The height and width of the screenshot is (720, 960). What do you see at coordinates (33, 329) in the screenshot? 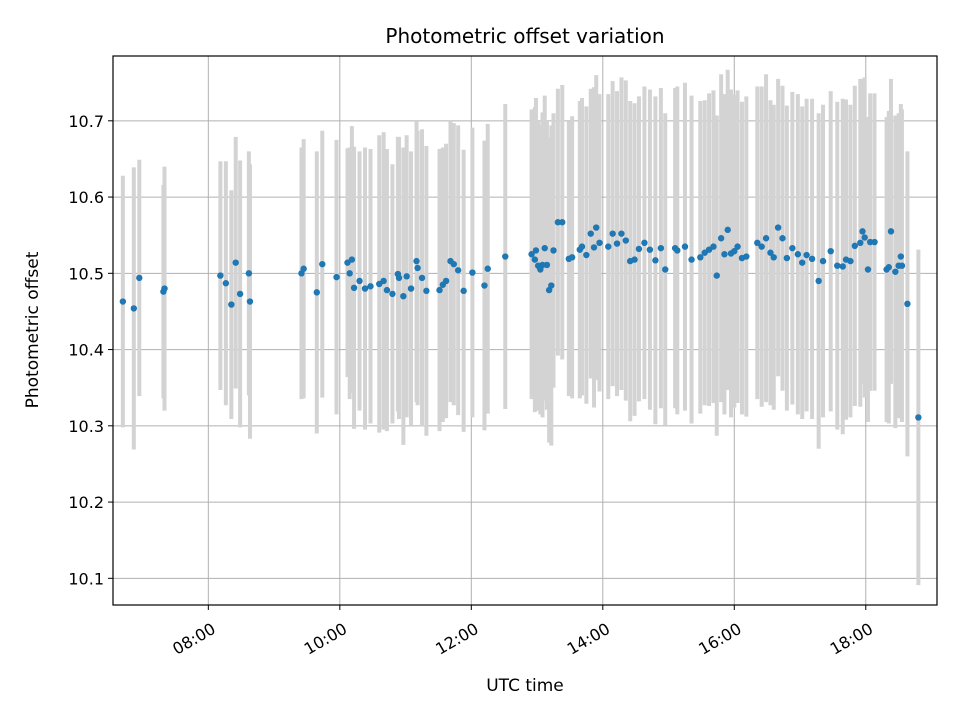
I see `y-axis-title: Photometric offset` at bounding box center [33, 329].